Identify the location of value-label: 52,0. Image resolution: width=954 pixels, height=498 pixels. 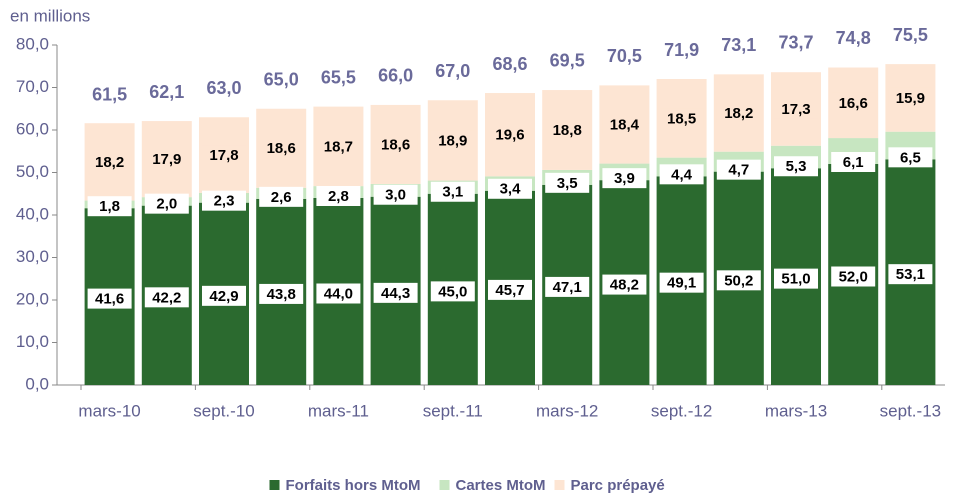
(853, 276).